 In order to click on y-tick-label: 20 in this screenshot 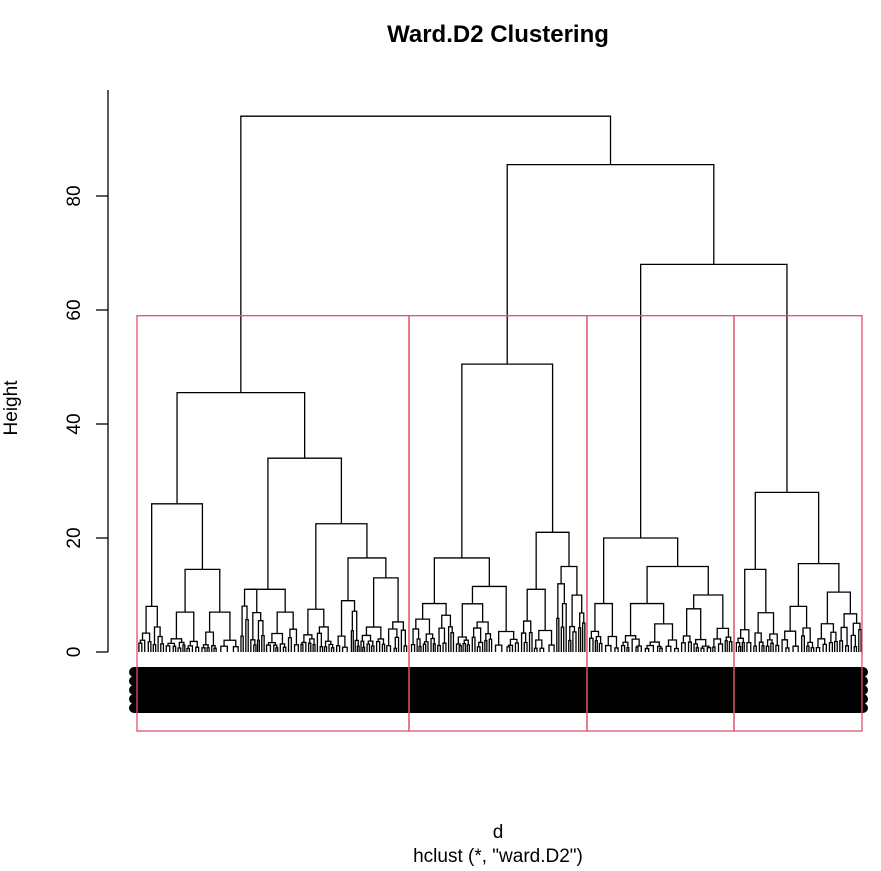, I will do `click(74, 537)`.